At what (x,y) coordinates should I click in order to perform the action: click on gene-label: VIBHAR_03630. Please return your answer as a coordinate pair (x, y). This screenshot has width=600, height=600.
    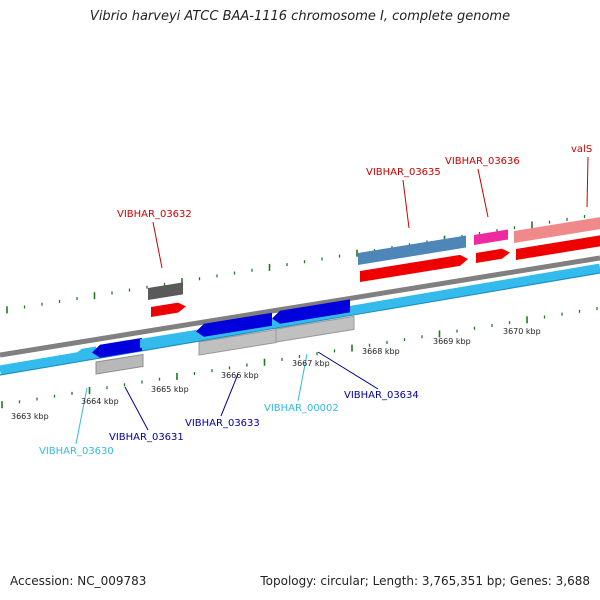
    Looking at the image, I should click on (76, 451).